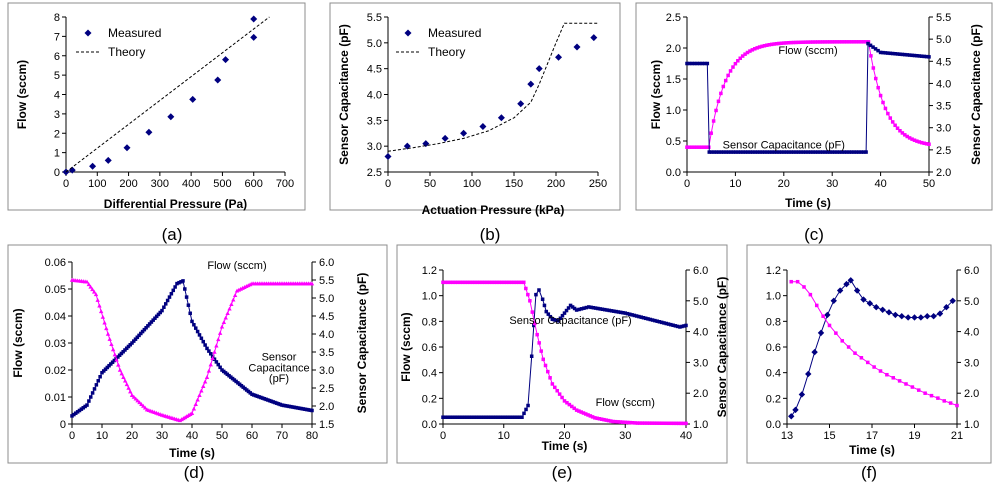  Describe the element at coordinates (252, 436) in the screenshot. I see `x-tick-label: 60` at that location.